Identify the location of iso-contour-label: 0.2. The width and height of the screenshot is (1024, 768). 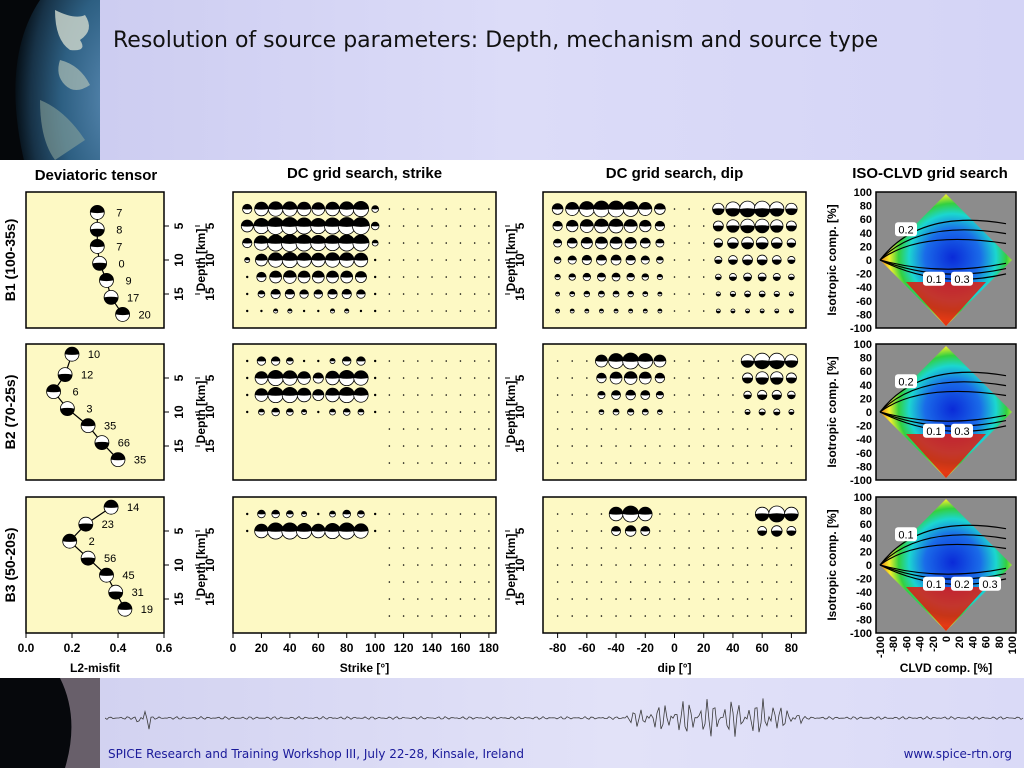
(905, 382).